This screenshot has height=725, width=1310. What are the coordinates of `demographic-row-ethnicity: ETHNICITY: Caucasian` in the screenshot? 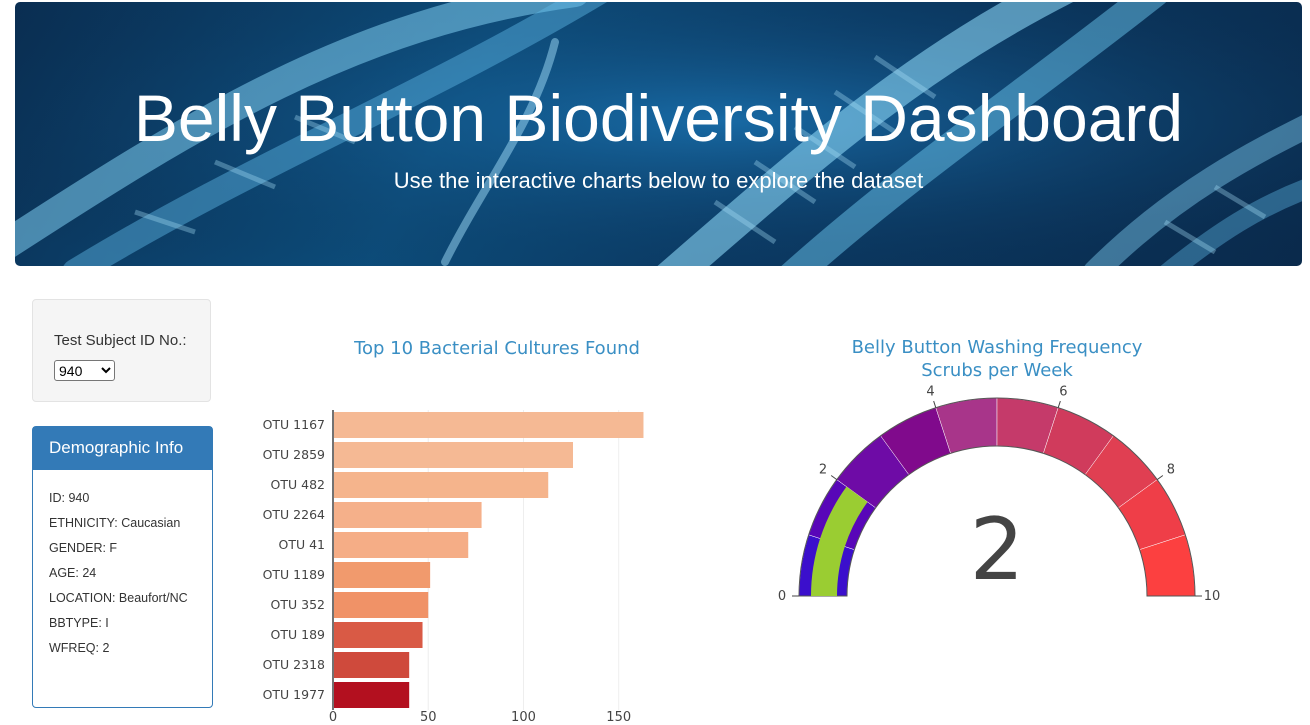 It's located at (115, 523).